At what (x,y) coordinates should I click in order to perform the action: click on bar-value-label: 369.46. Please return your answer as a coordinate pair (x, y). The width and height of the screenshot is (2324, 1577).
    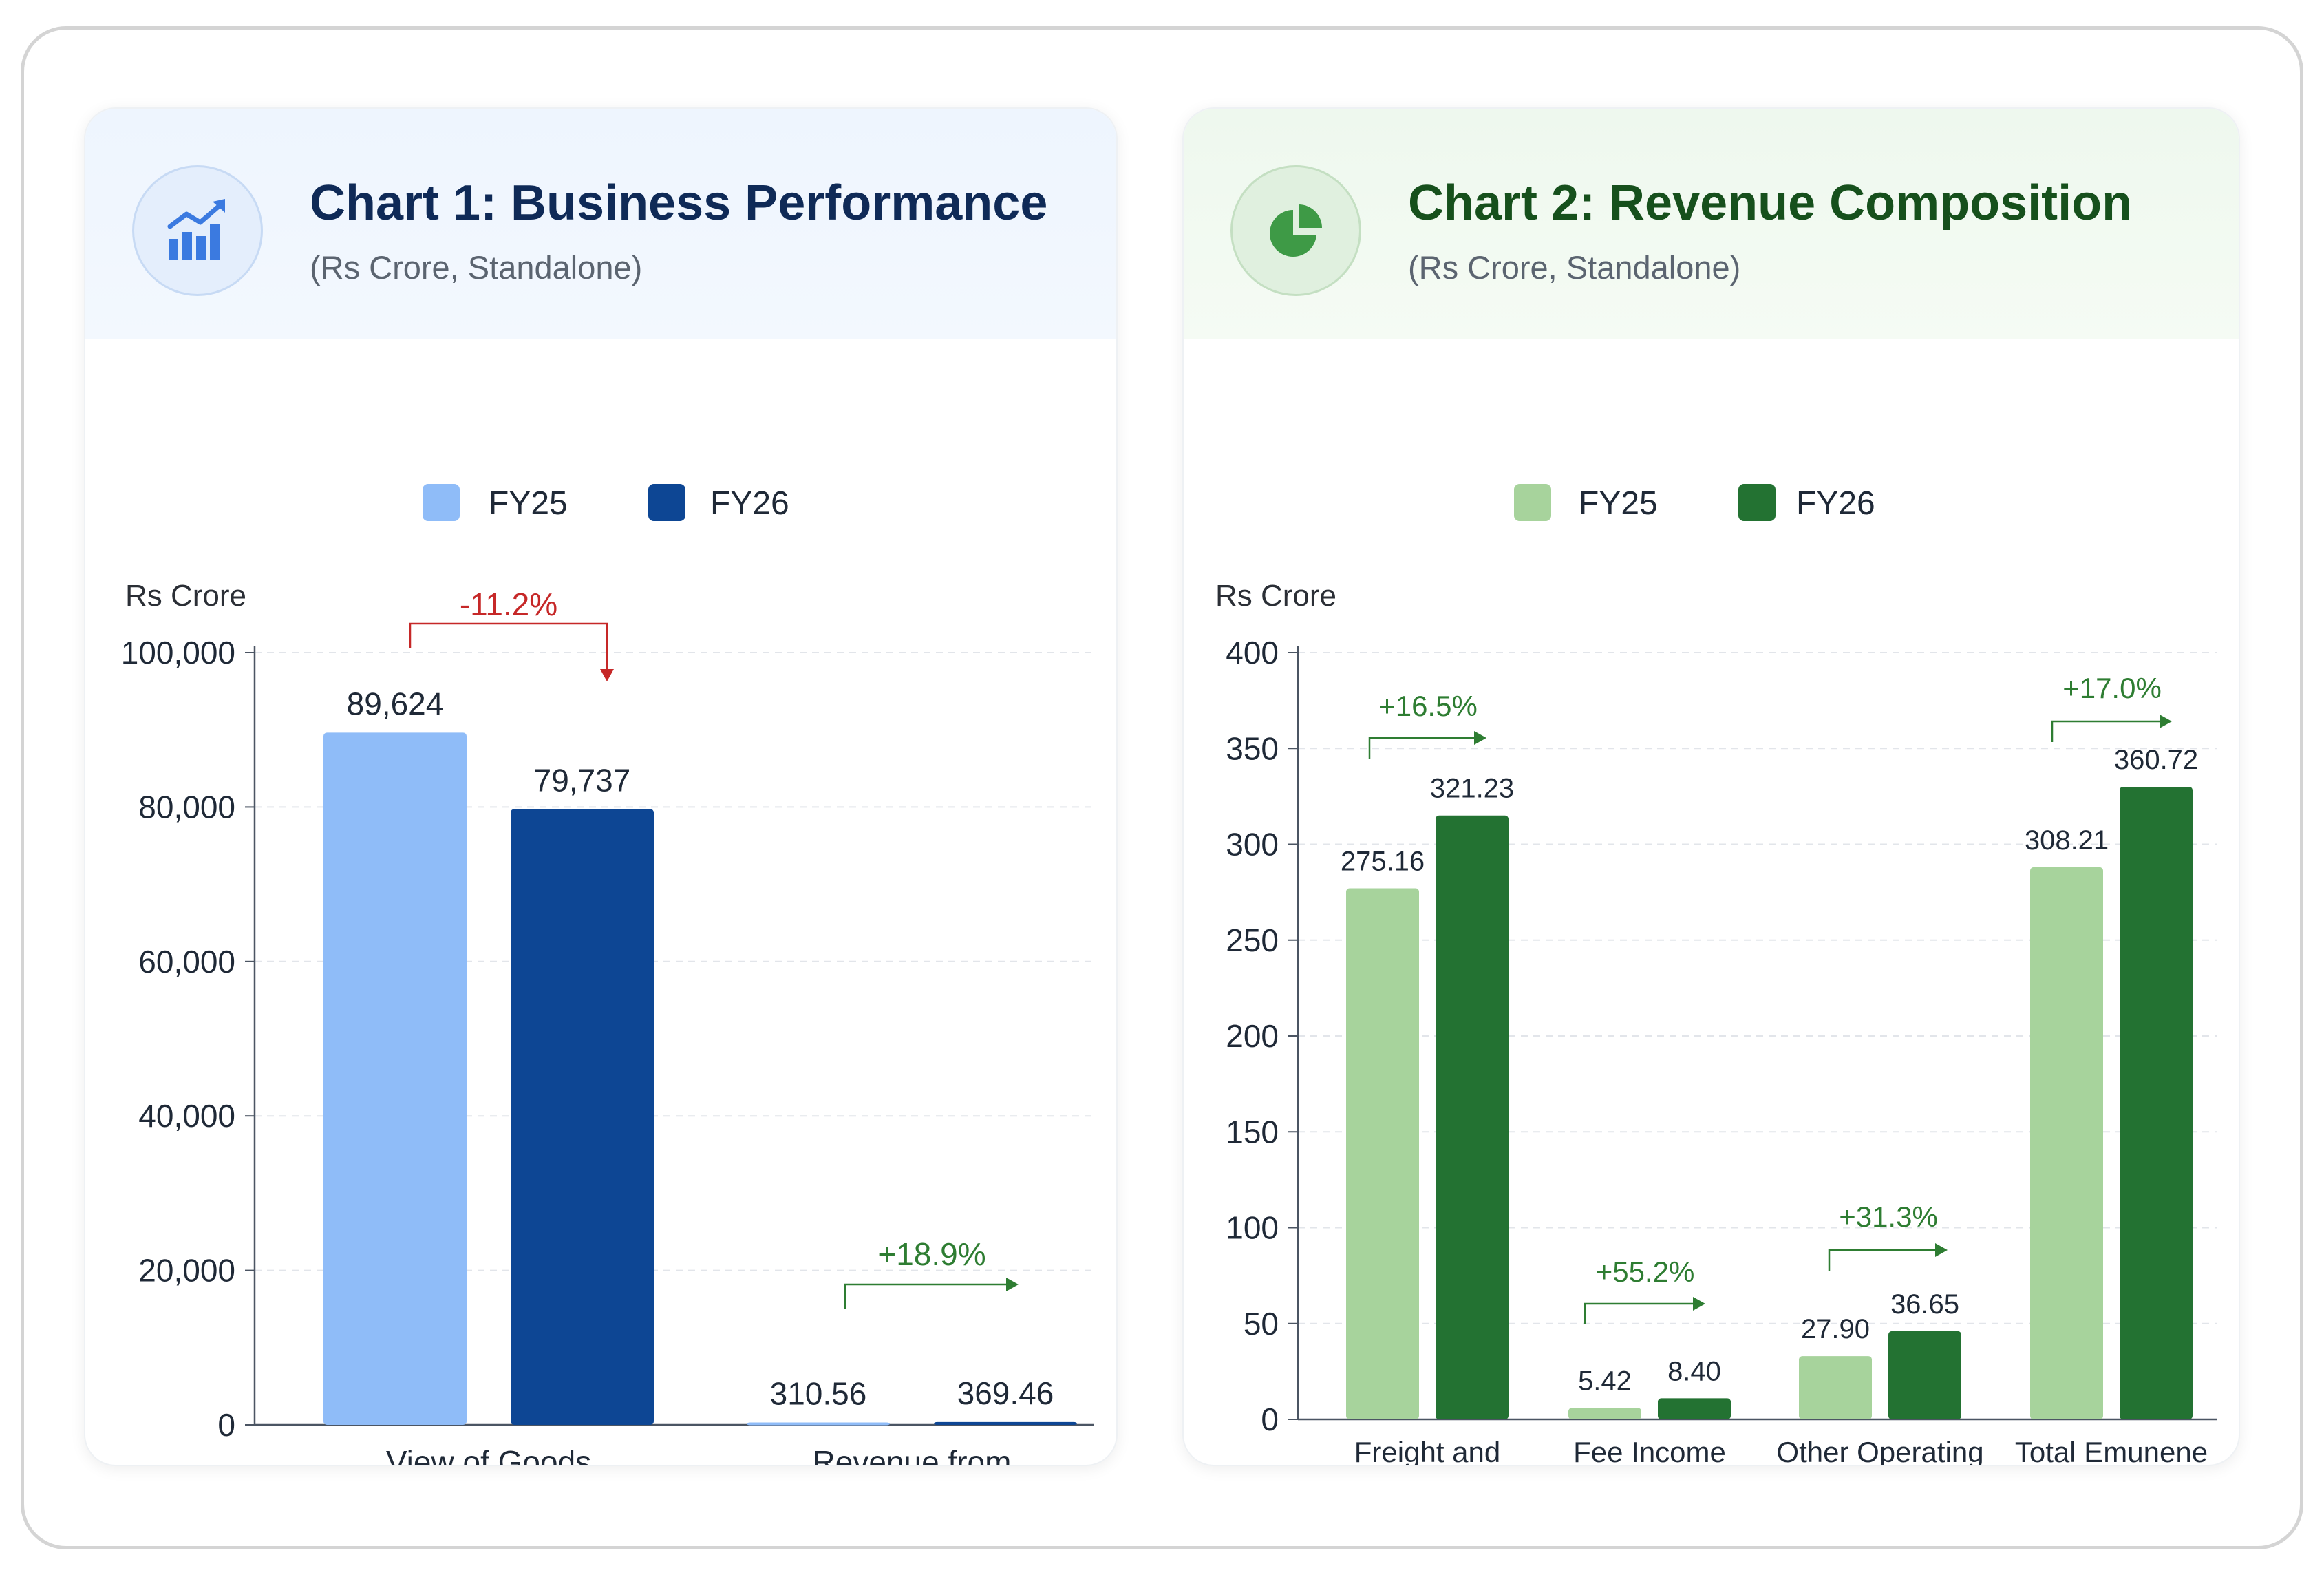
    Looking at the image, I should click on (1005, 1393).